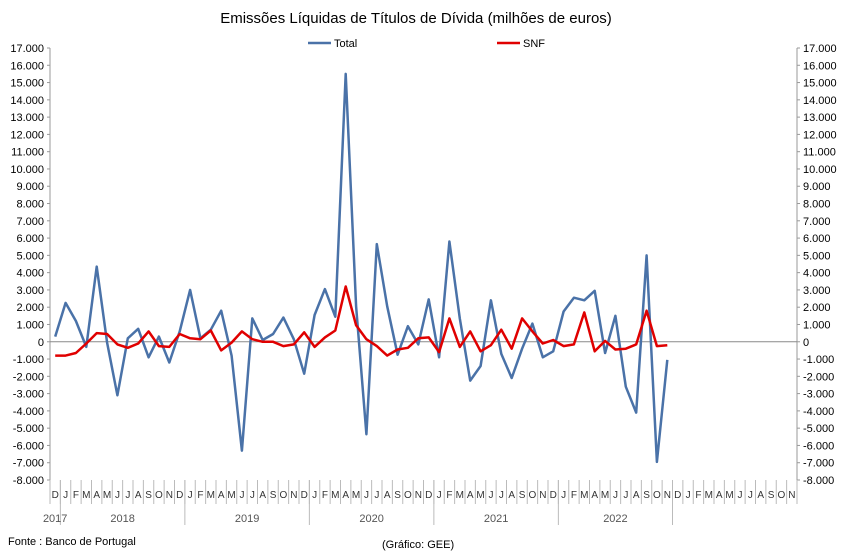 The width and height of the screenshot is (852, 555). I want to click on y-tick-label-left: 2.000, so click(30, 308).